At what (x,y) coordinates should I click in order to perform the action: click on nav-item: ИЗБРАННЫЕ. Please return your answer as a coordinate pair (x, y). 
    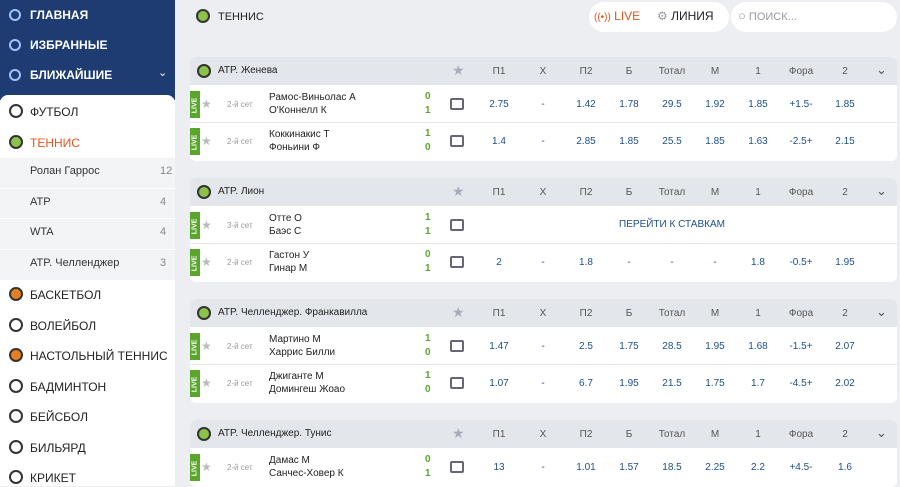
    Looking at the image, I should click on (69, 45).